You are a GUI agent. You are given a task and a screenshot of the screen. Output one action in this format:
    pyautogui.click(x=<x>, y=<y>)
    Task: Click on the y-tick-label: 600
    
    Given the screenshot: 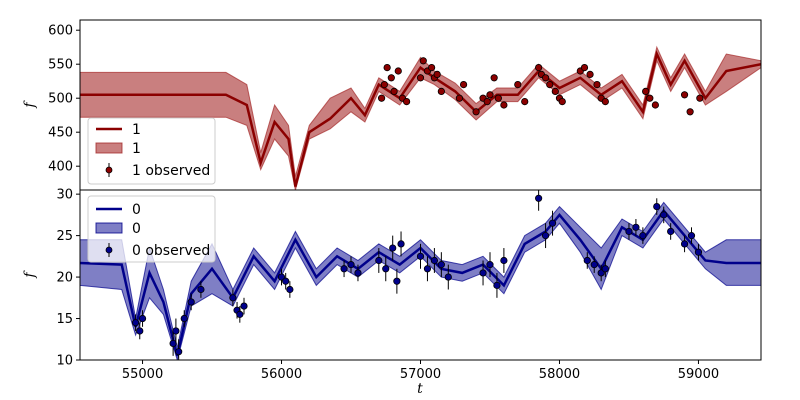 What is the action you would take?
    pyautogui.click(x=60, y=31)
    